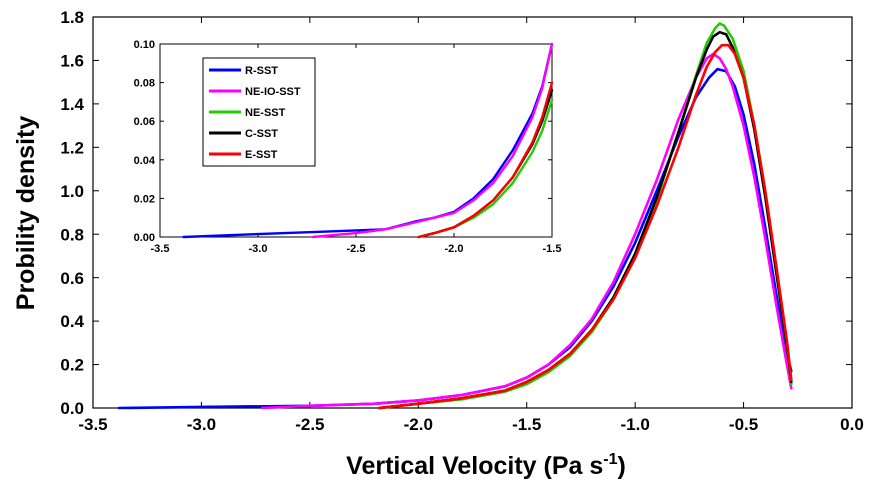  What do you see at coordinates (261, 134) in the screenshot?
I see `legend-label: C-SST` at bounding box center [261, 134].